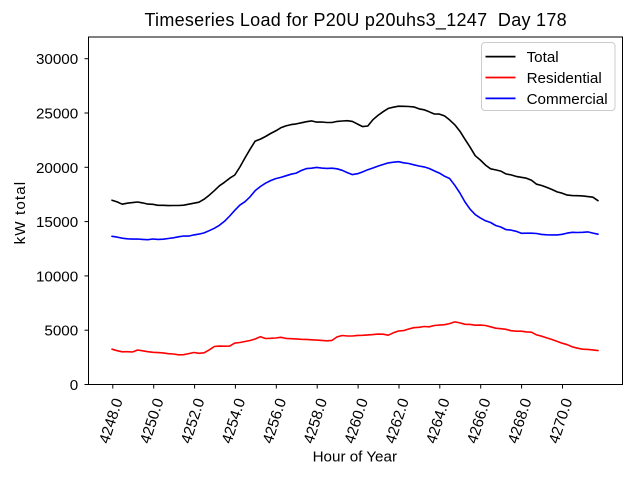 This screenshot has height=485, width=640. What do you see at coordinates (57, 114) in the screenshot?
I see `svg-text: 25000` at bounding box center [57, 114].